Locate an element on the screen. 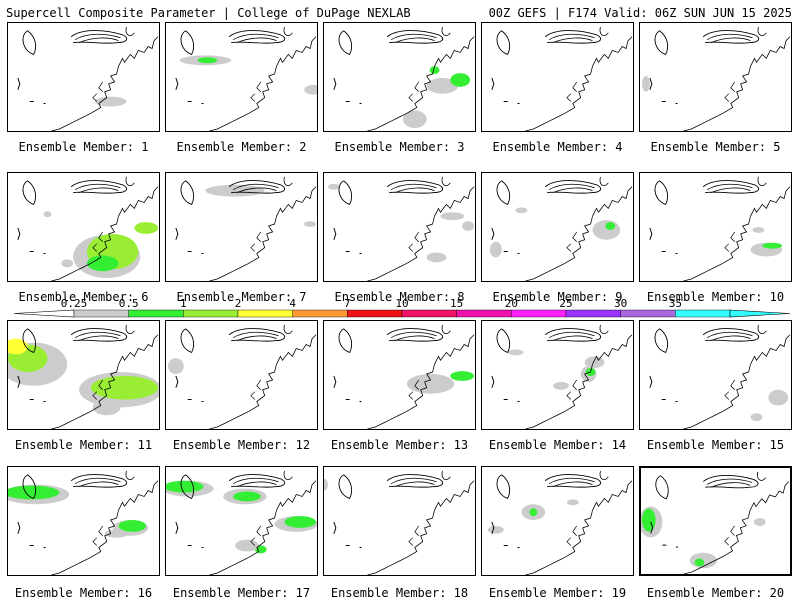 The width and height of the screenshot is (800, 600). colorbar-tick-label: 1 is located at coordinates (183, 304).